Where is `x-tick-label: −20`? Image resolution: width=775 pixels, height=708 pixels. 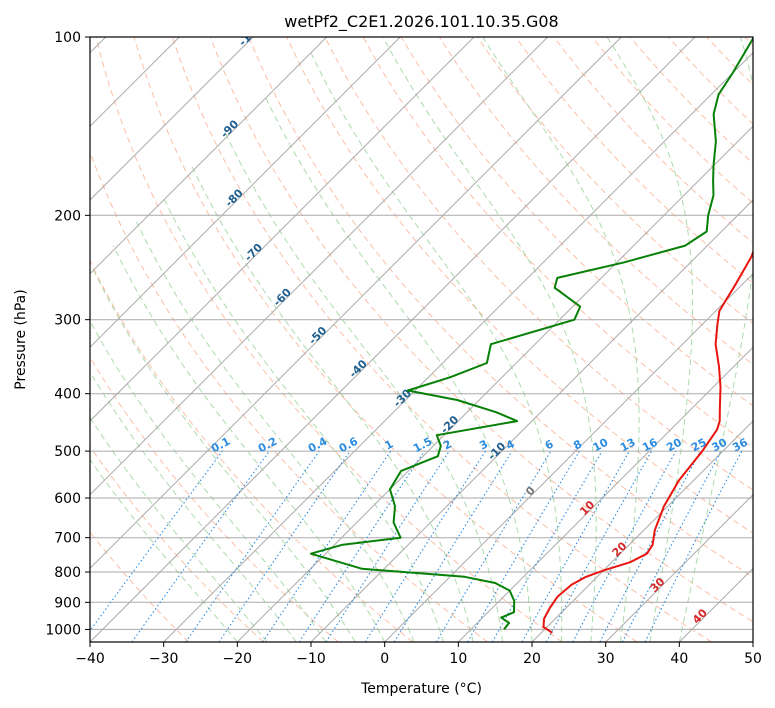 x-tick-label: −20 is located at coordinates (238, 659).